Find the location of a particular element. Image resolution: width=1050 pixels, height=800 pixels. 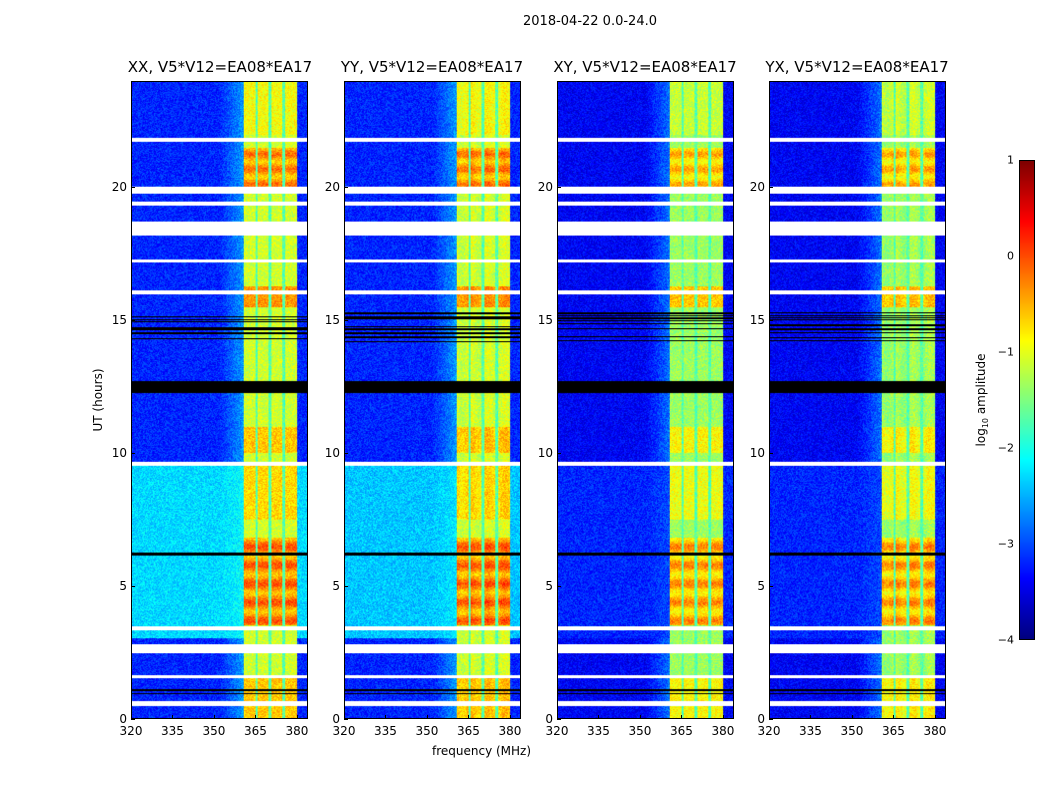

panel-title-yx: YX, V5*V12=EA08*EA17 is located at coordinates (857, 67).